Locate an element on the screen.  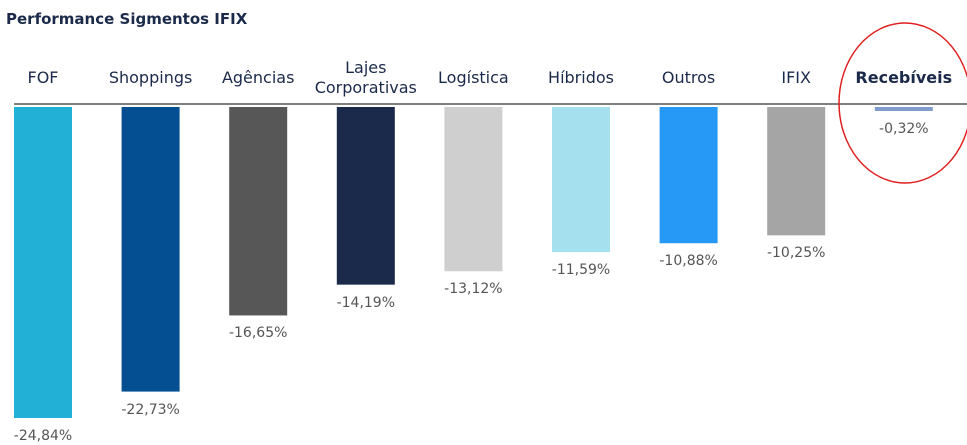
value-label: -22,73% is located at coordinates (150, 409).